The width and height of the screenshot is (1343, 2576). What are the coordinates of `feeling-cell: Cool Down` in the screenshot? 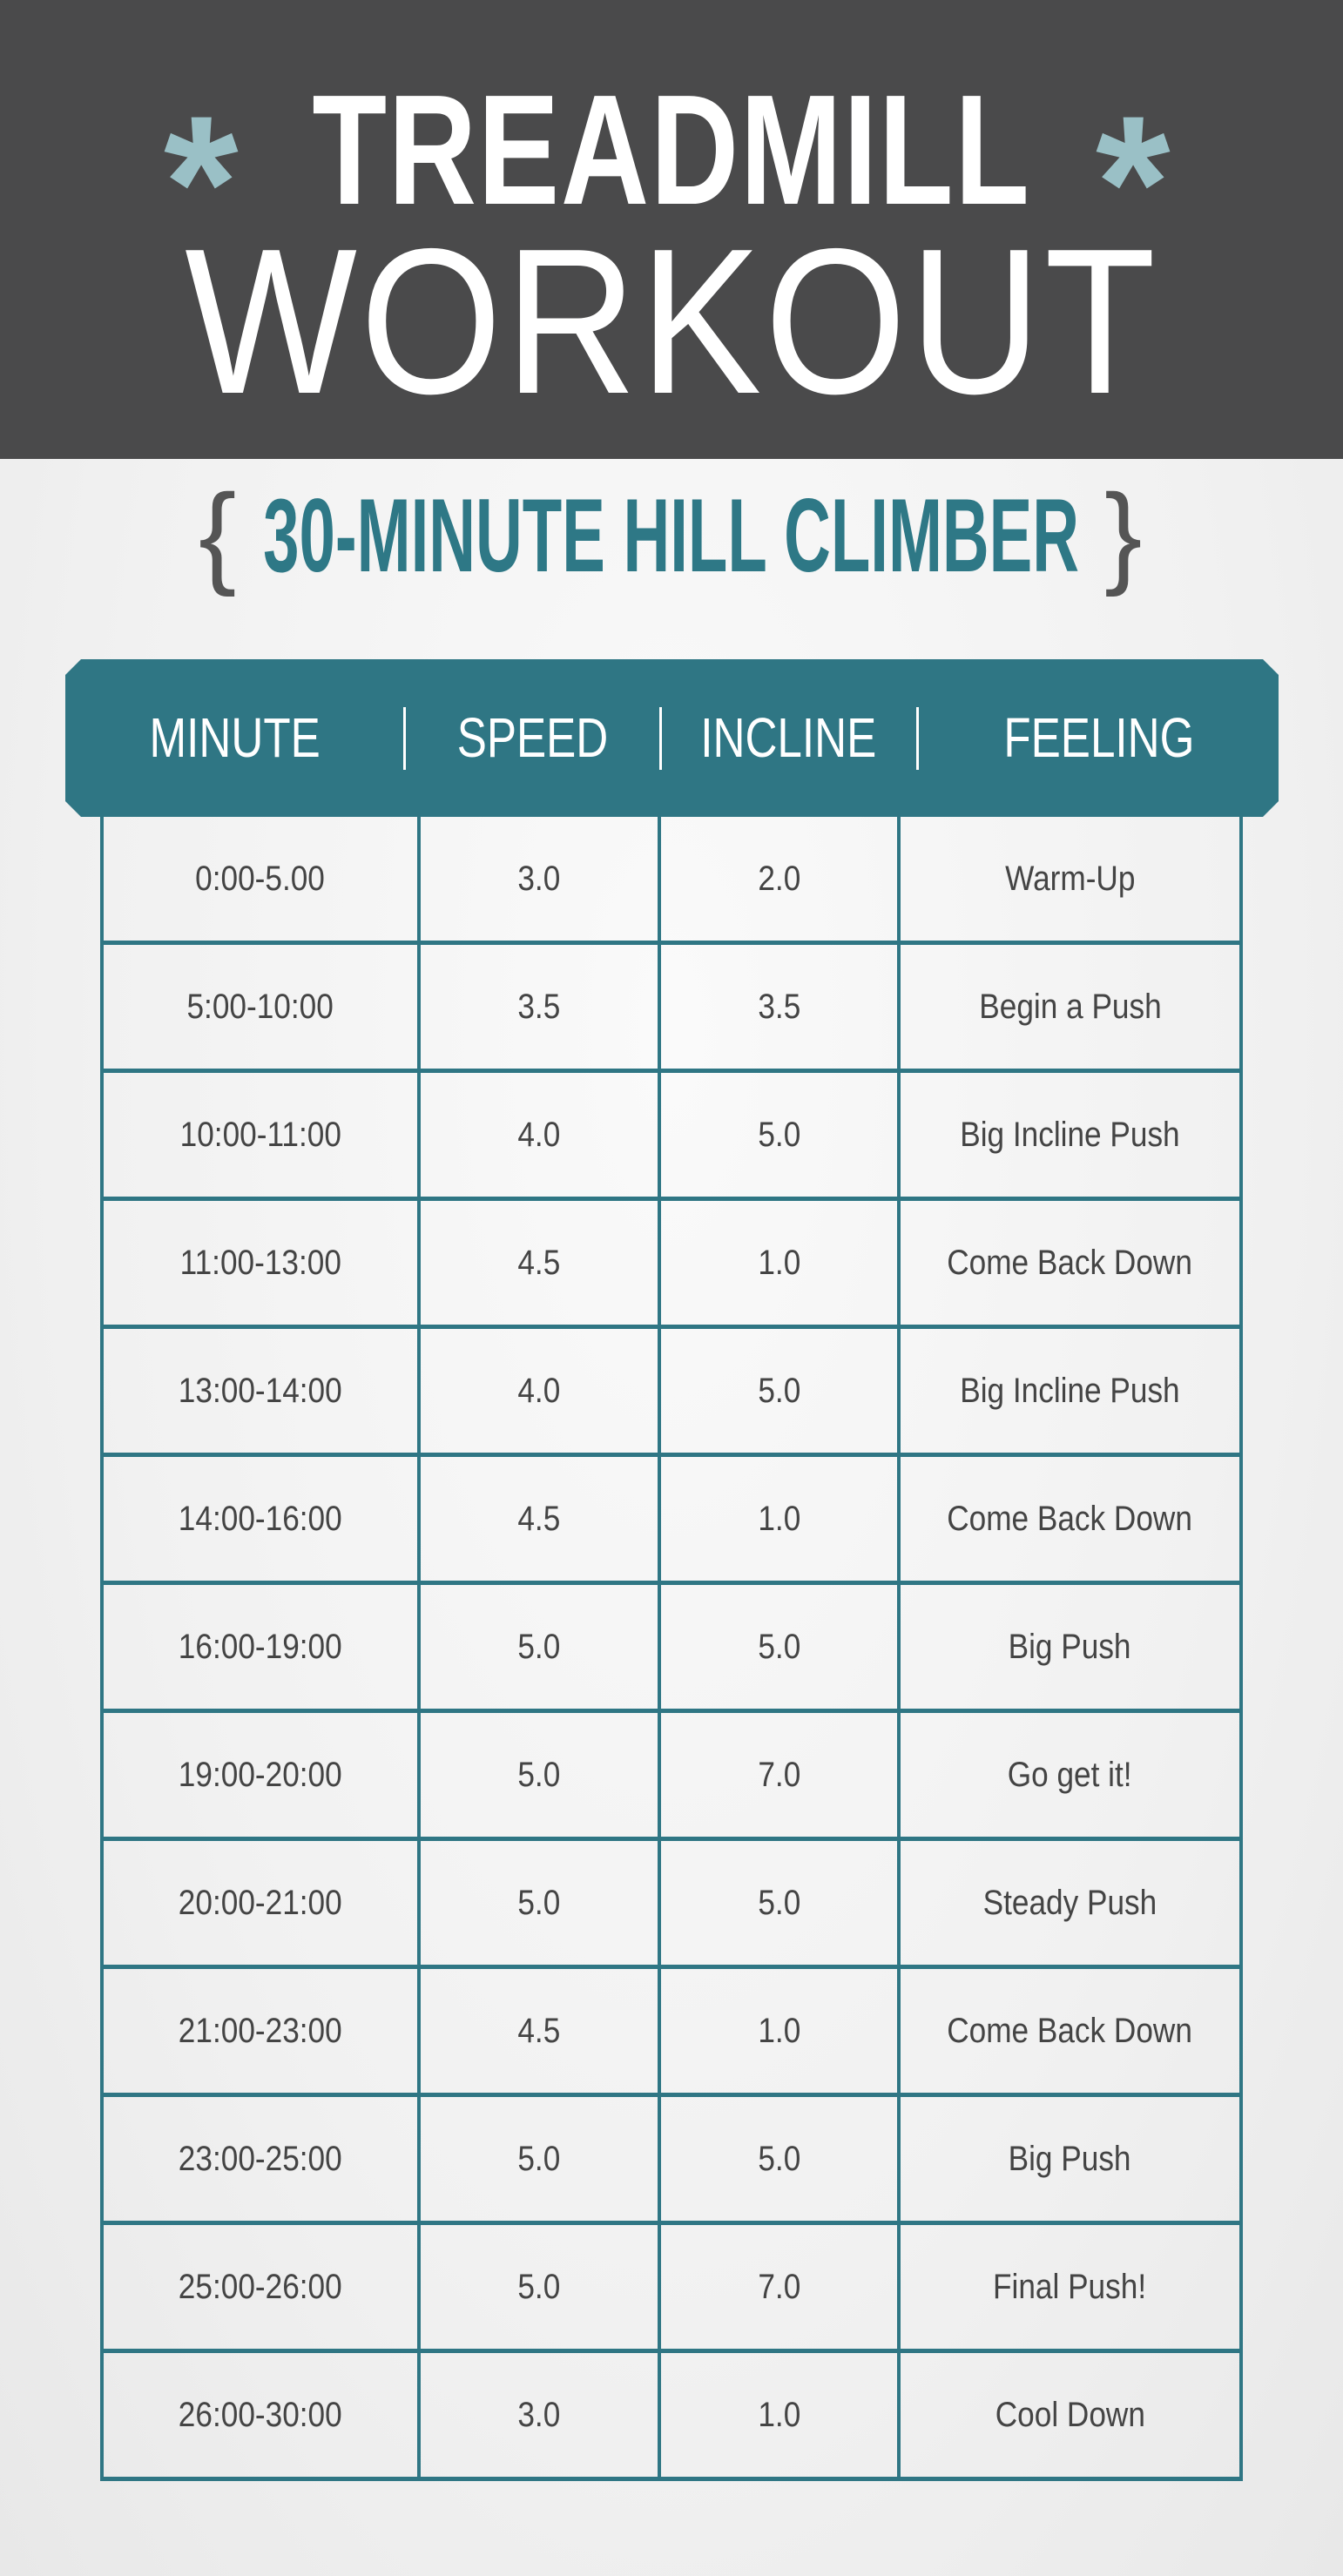 It's located at (1070, 2415).